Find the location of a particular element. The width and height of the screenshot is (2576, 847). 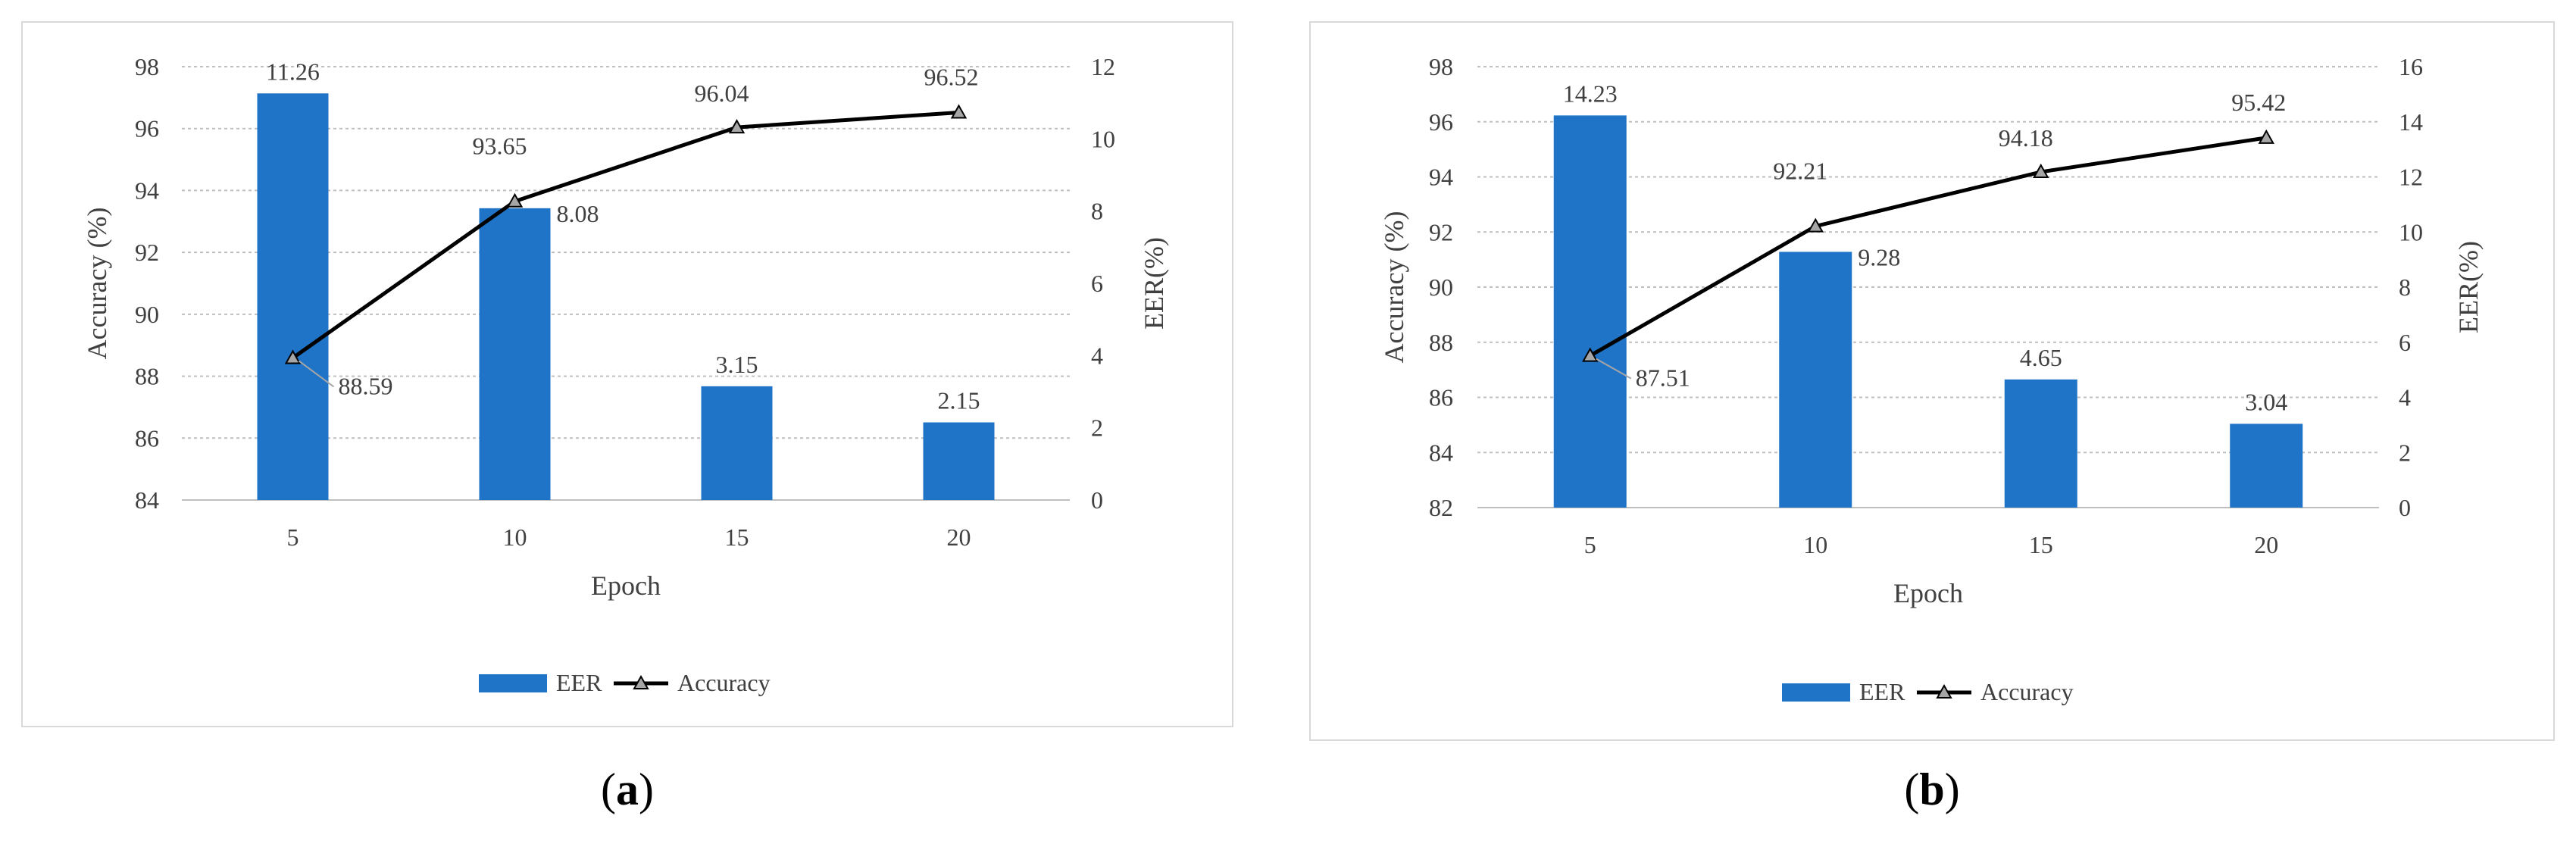

bar-label-eer-b: 14.23 is located at coordinates (1590, 93).